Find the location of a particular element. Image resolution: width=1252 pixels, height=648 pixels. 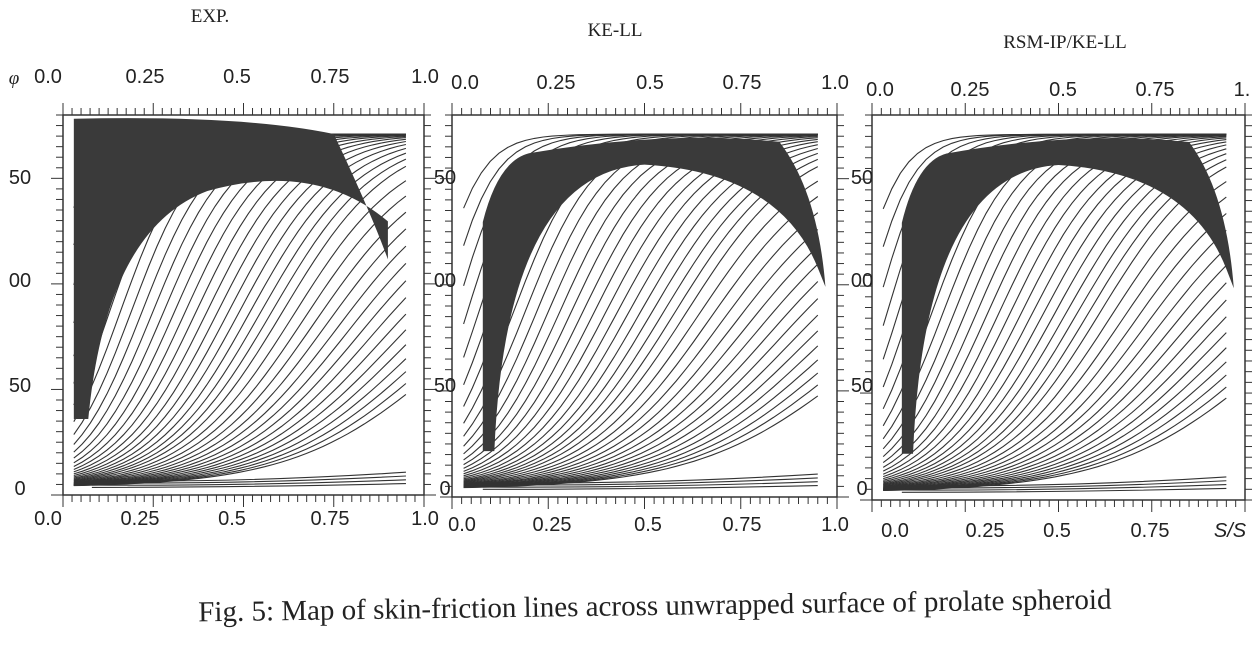

panel-title: EXP. is located at coordinates (210, 16).